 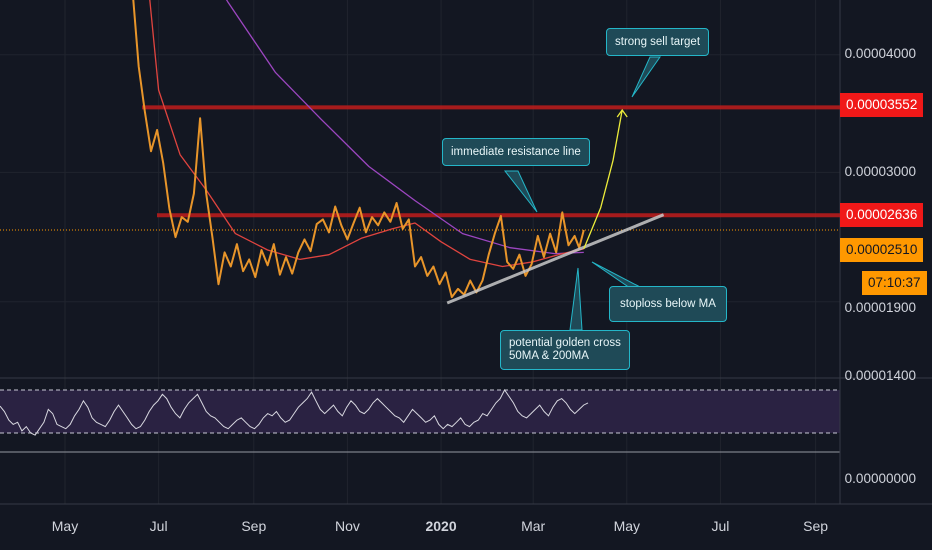 I want to click on golden-cross-callout: potential golden cross 50MA & 200MA, so click(x=565, y=350).